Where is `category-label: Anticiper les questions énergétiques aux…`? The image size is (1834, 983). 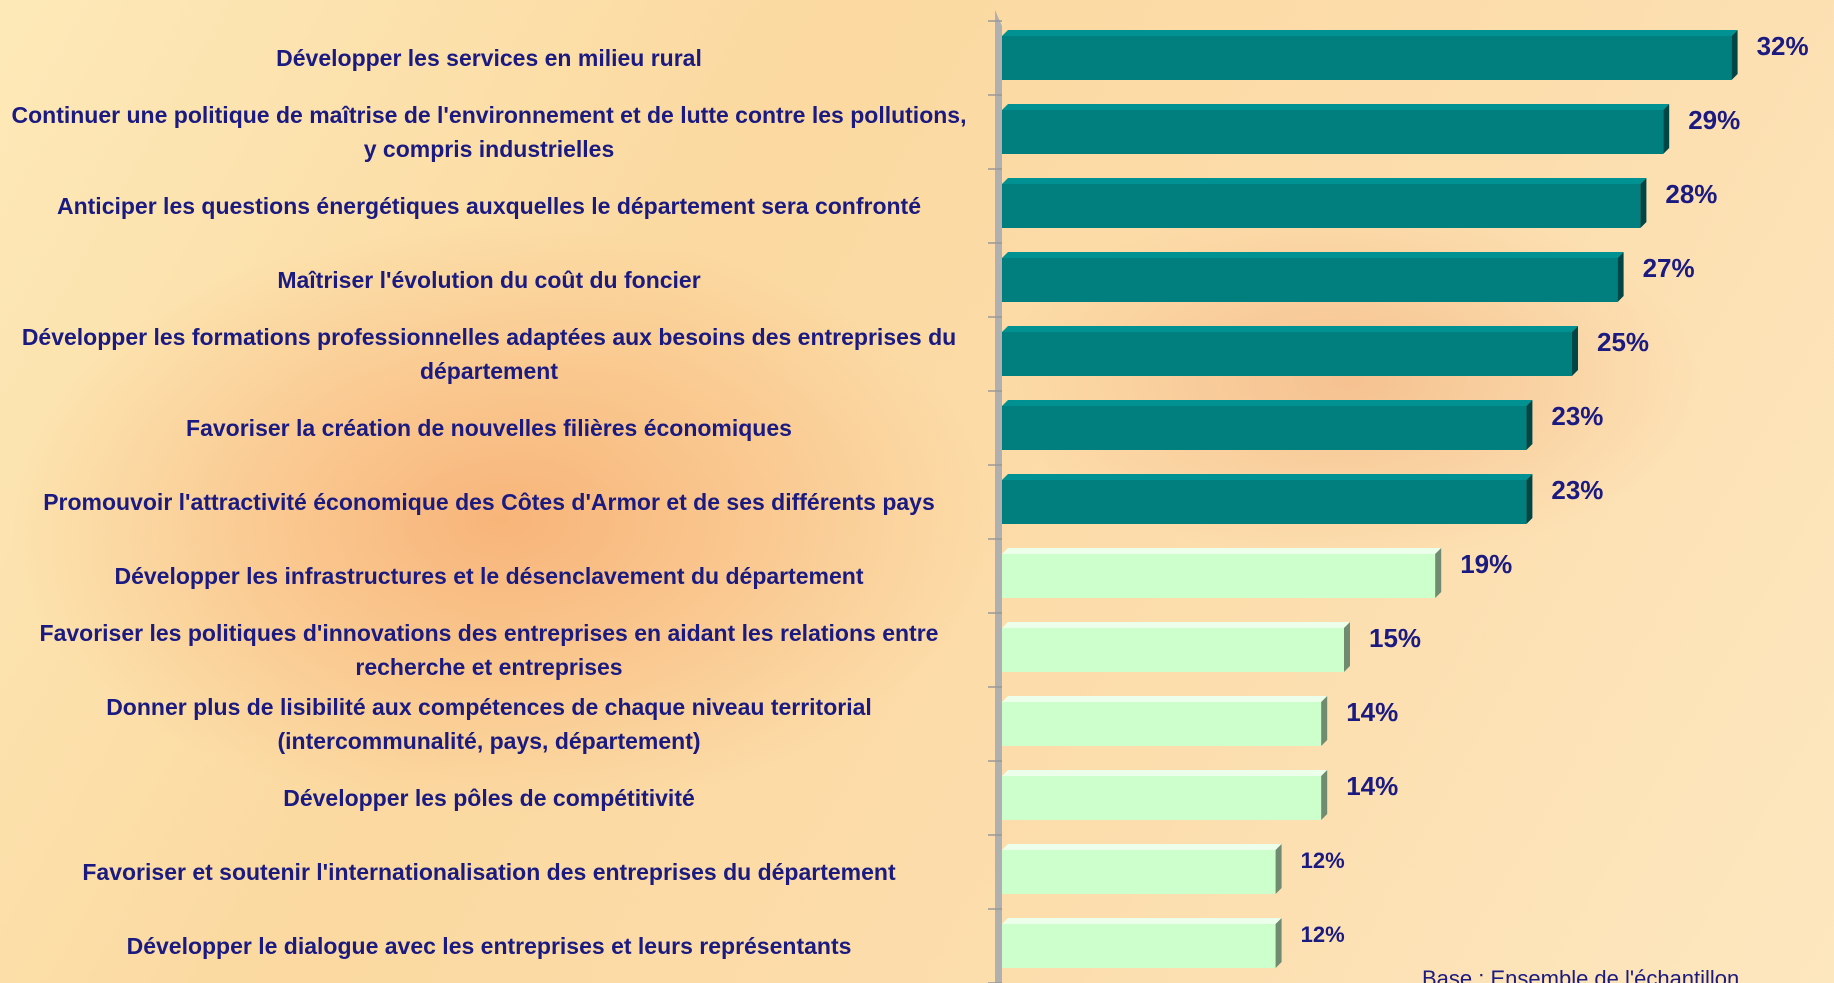
category-label: Anticiper les questions énergétiques aux… is located at coordinates (489, 206).